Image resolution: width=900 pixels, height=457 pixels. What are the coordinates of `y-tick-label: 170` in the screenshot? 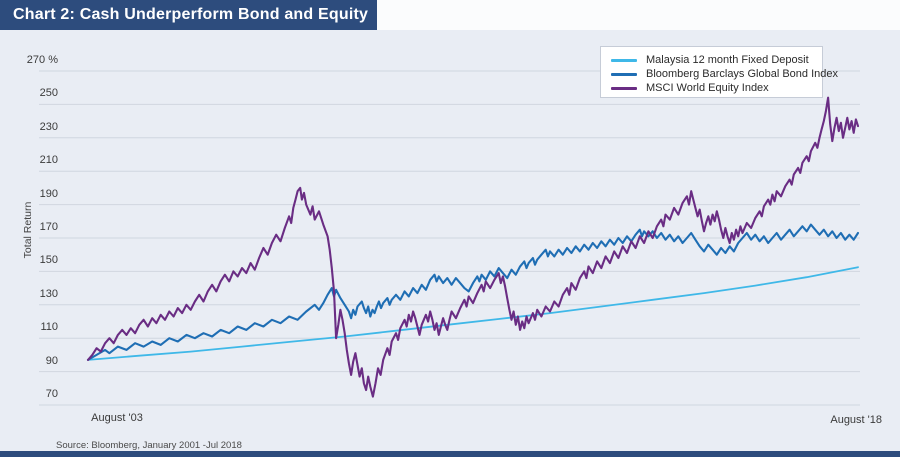 It's located at (48, 227).